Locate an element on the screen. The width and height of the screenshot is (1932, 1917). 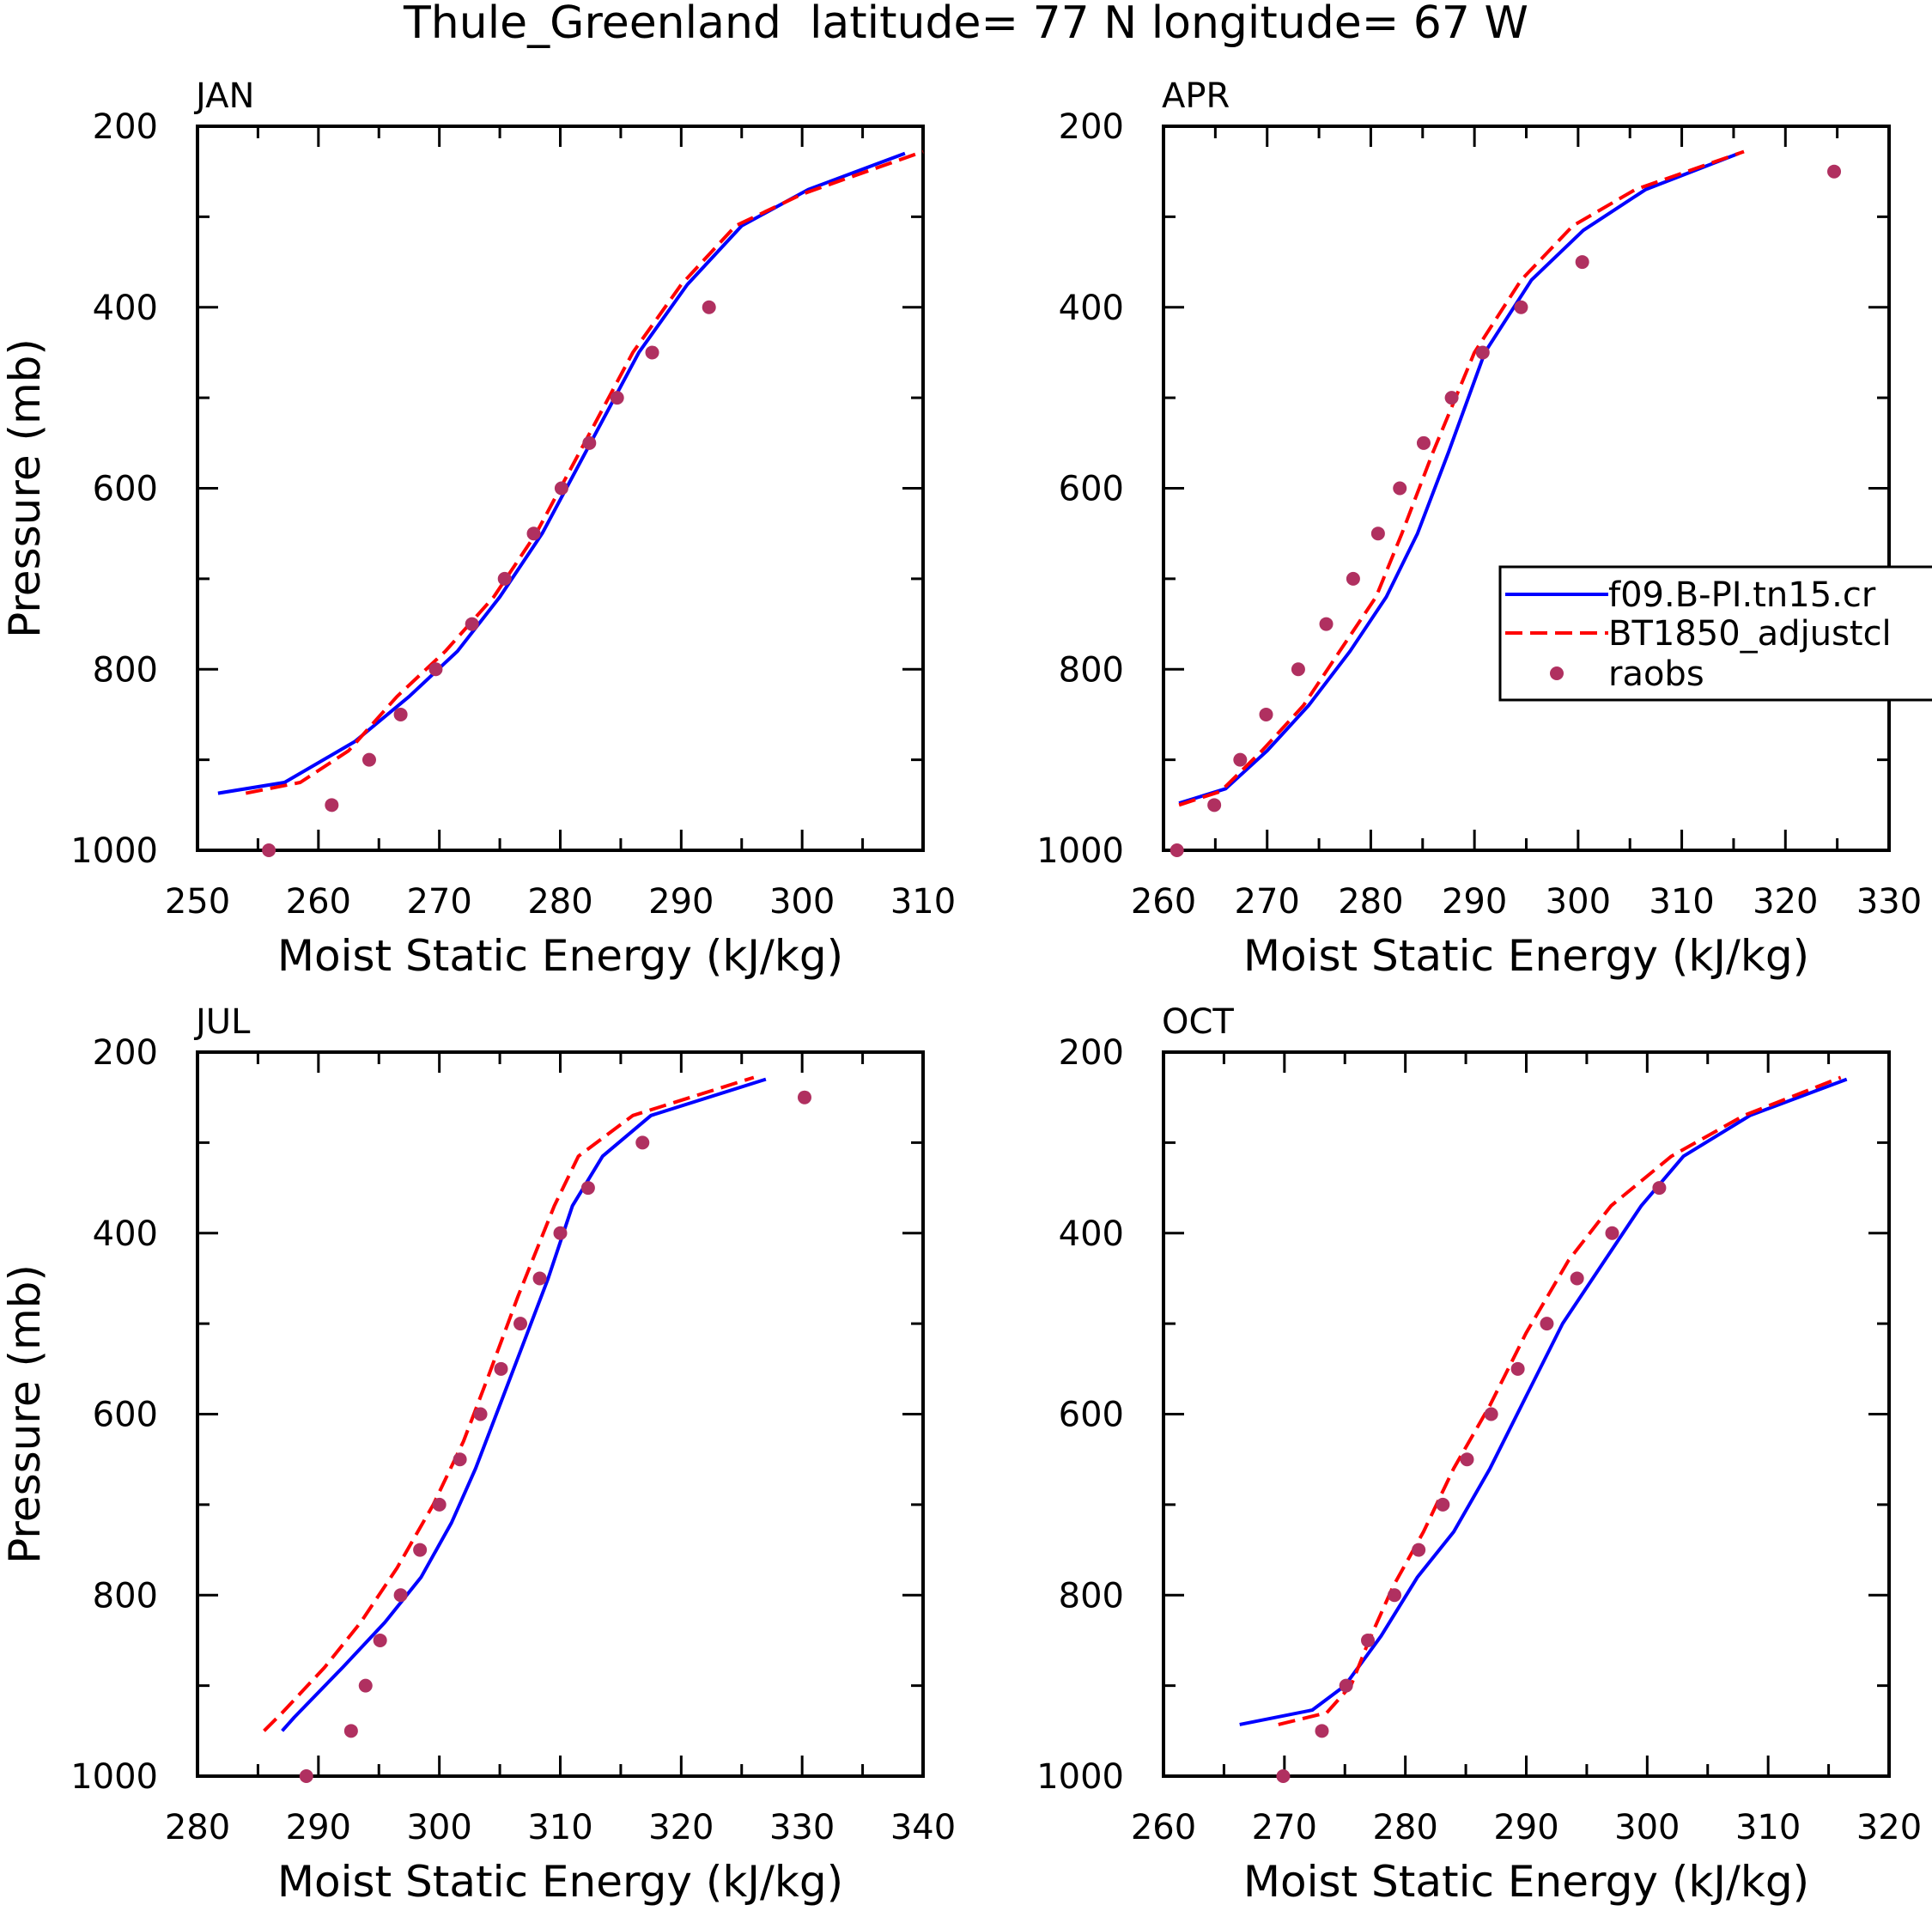
x-tick-label: 270 is located at coordinates (1284, 1827).